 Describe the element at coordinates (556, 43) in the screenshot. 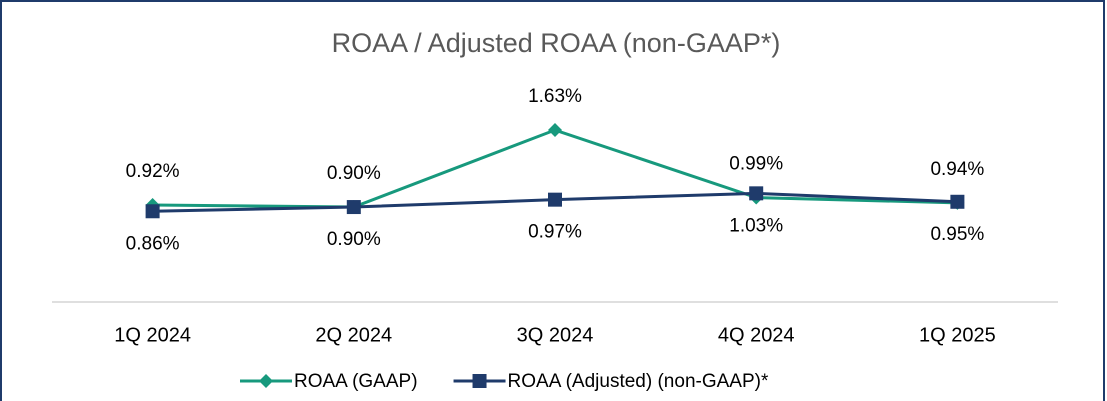

I see `chart-title: ROAA / Adjusted ROAA (non-GAAP*)` at that location.